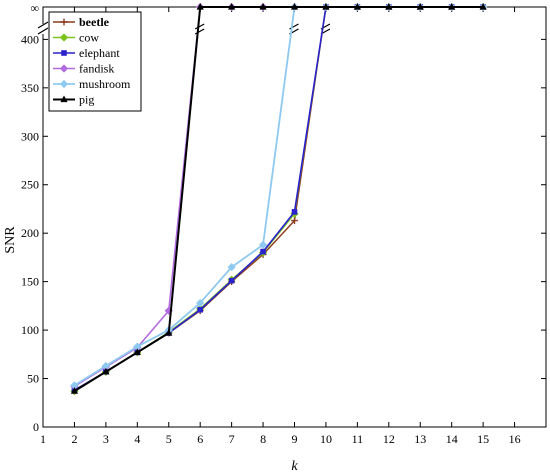 This screenshot has width=550, height=474. I want to click on infinity-tick-label: ∞, so click(34, 8).